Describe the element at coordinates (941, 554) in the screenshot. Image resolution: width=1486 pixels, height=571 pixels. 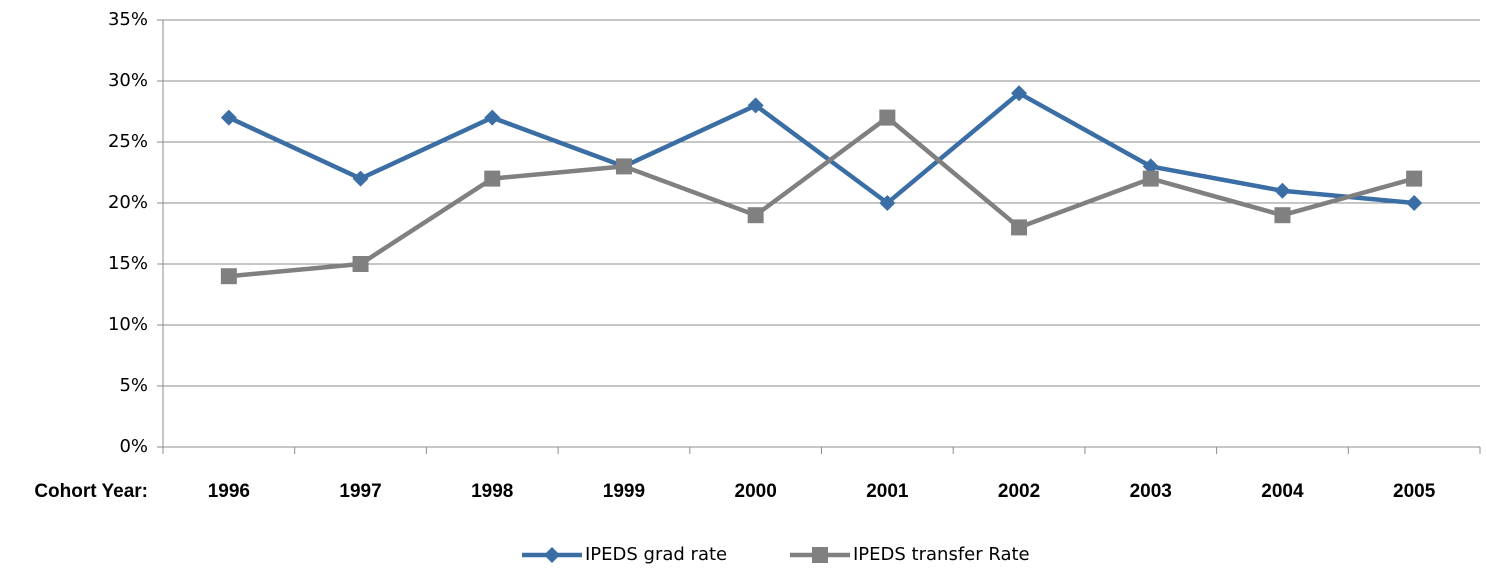
I see `legend-label: IPEDS transfer Rate` at that location.